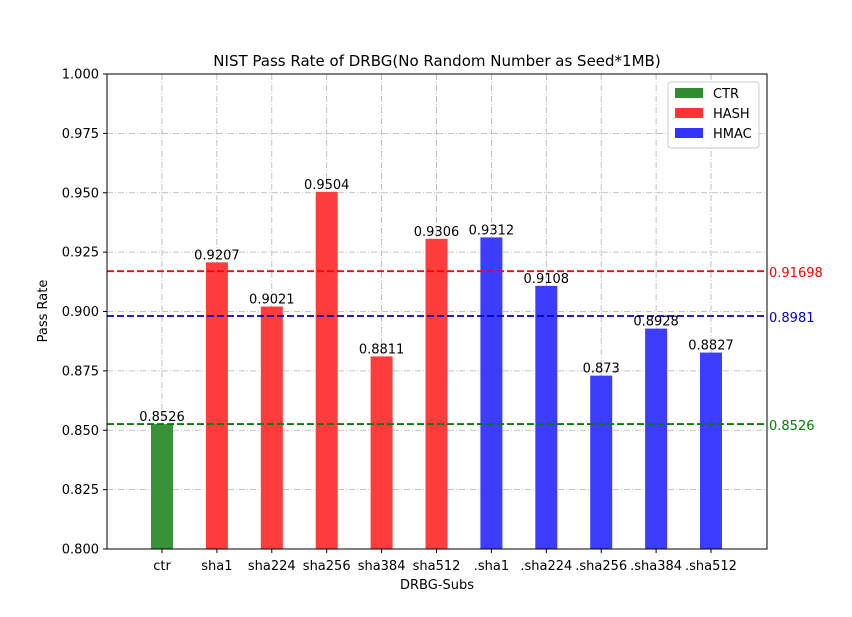  What do you see at coordinates (216, 566) in the screenshot?
I see `x-tick-label: sha1` at bounding box center [216, 566].